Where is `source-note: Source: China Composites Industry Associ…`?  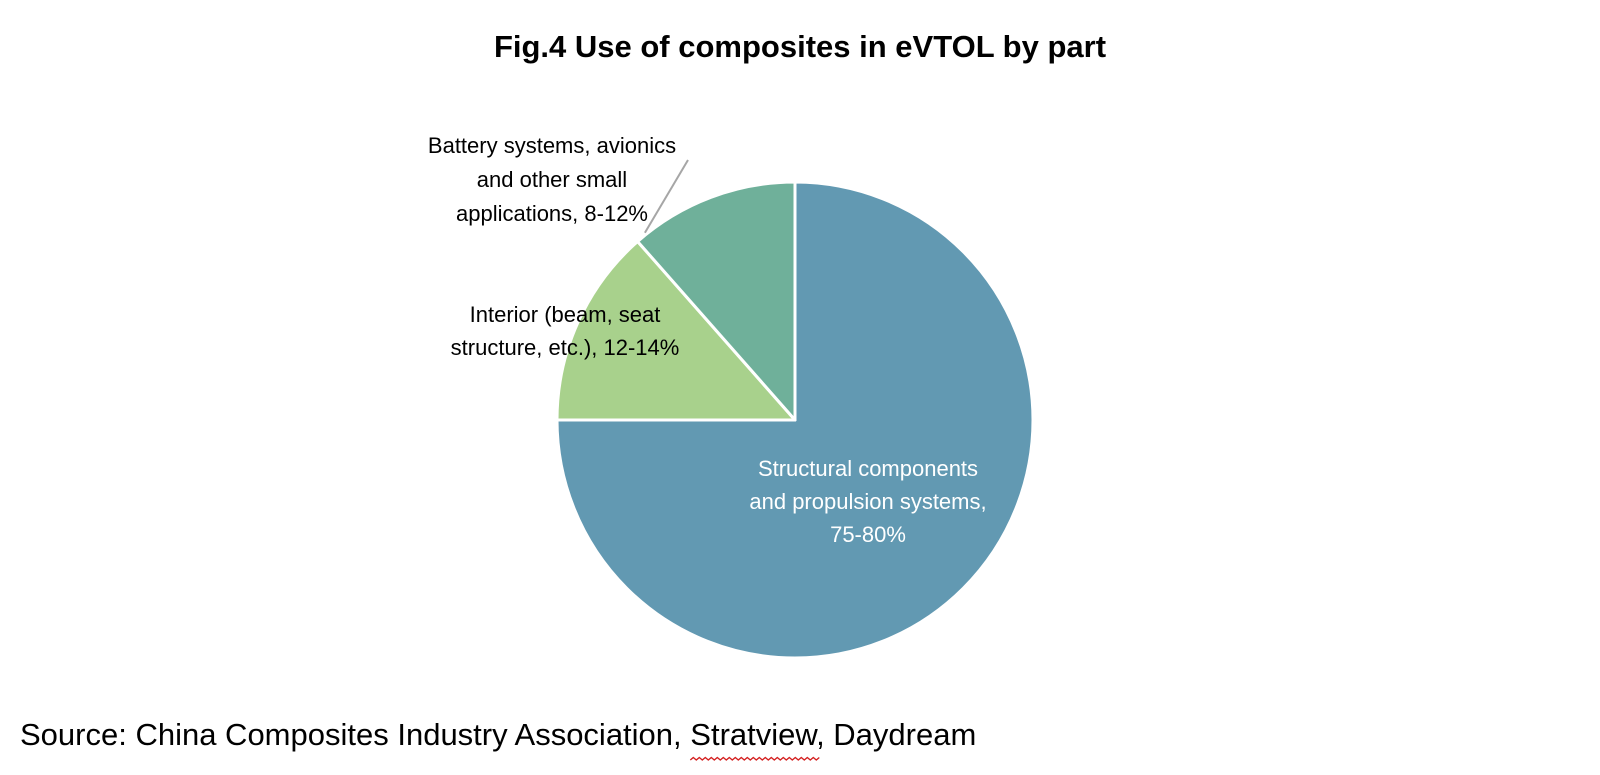
source-note: Source: China Composites Industry Associ… is located at coordinates (498, 734).